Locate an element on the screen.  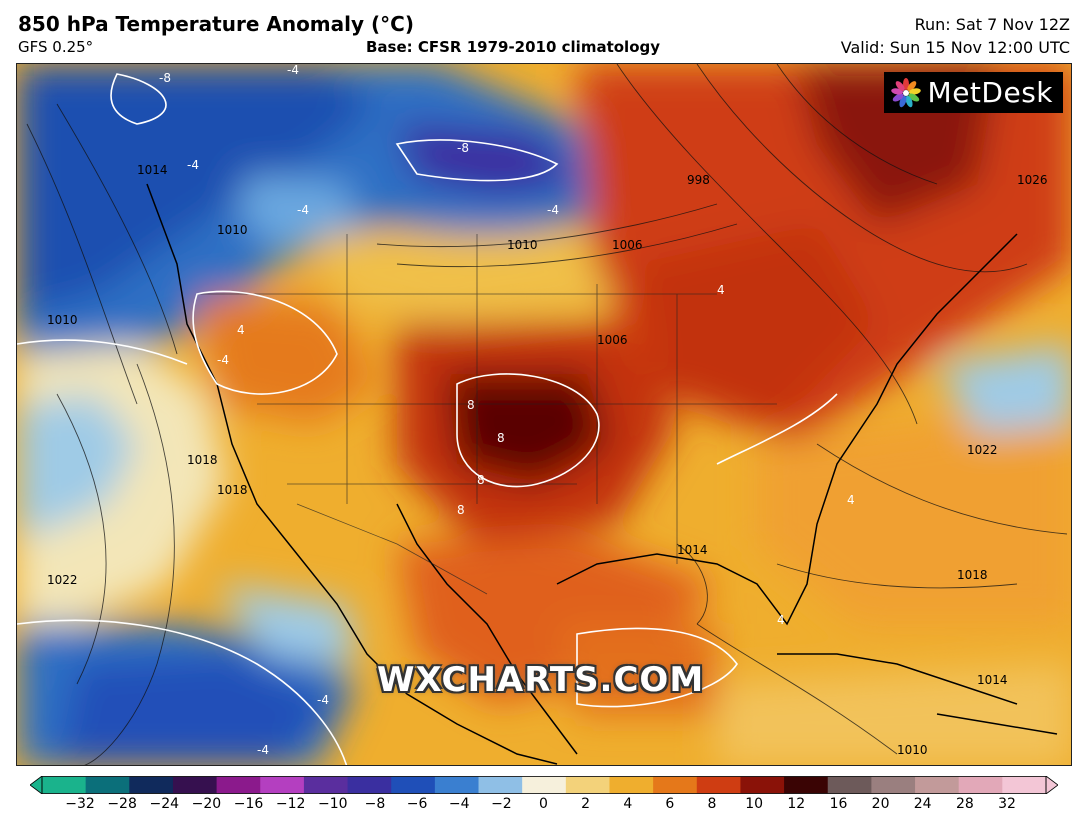
colorbar-tick-label: −16 is located at coordinates (248, 804).